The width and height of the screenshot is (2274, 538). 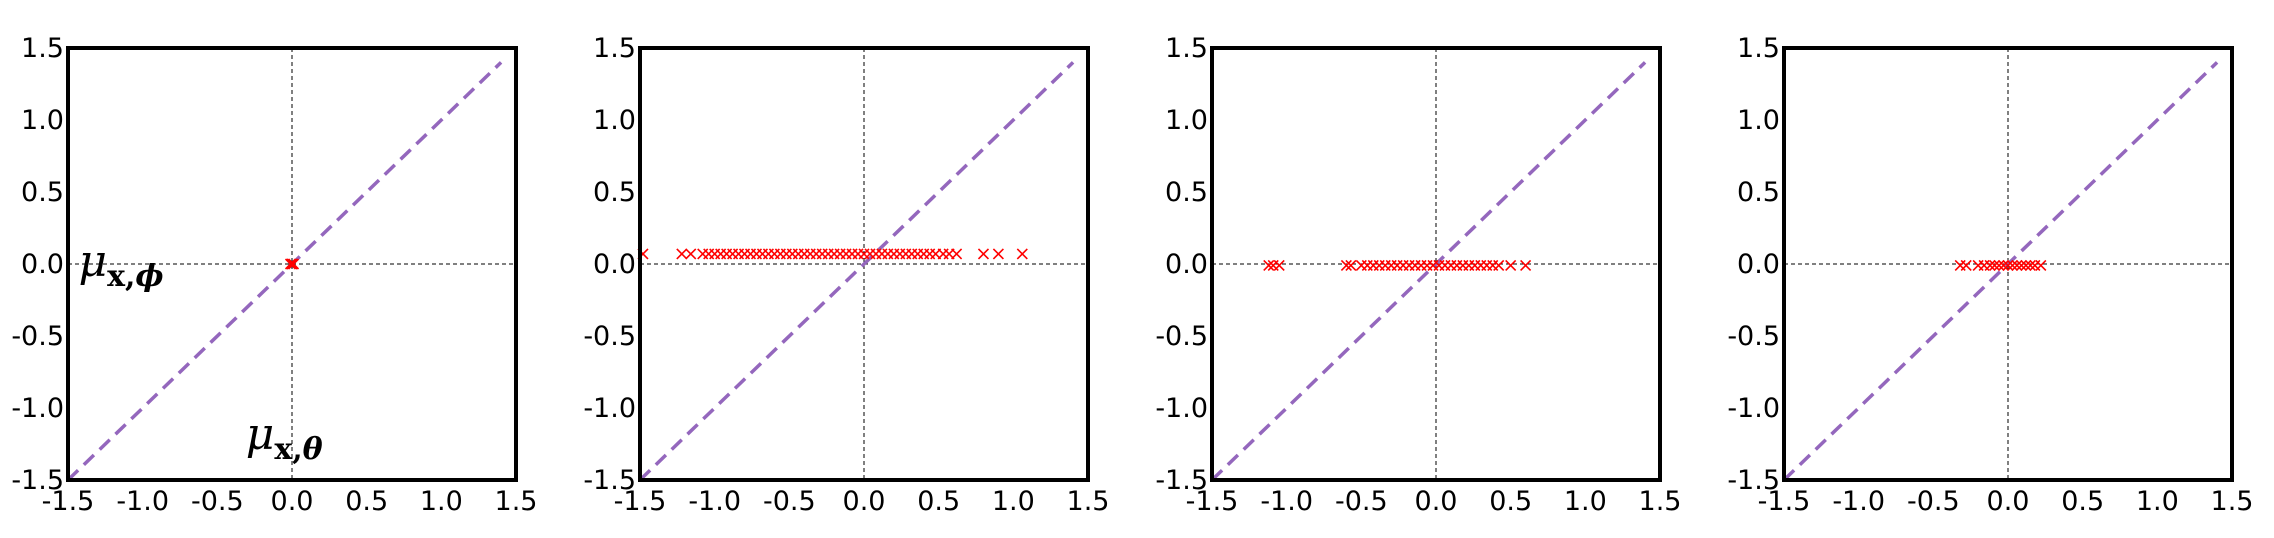 I want to click on y-axis-annotation: μx,ϕ, so click(x=120, y=265).